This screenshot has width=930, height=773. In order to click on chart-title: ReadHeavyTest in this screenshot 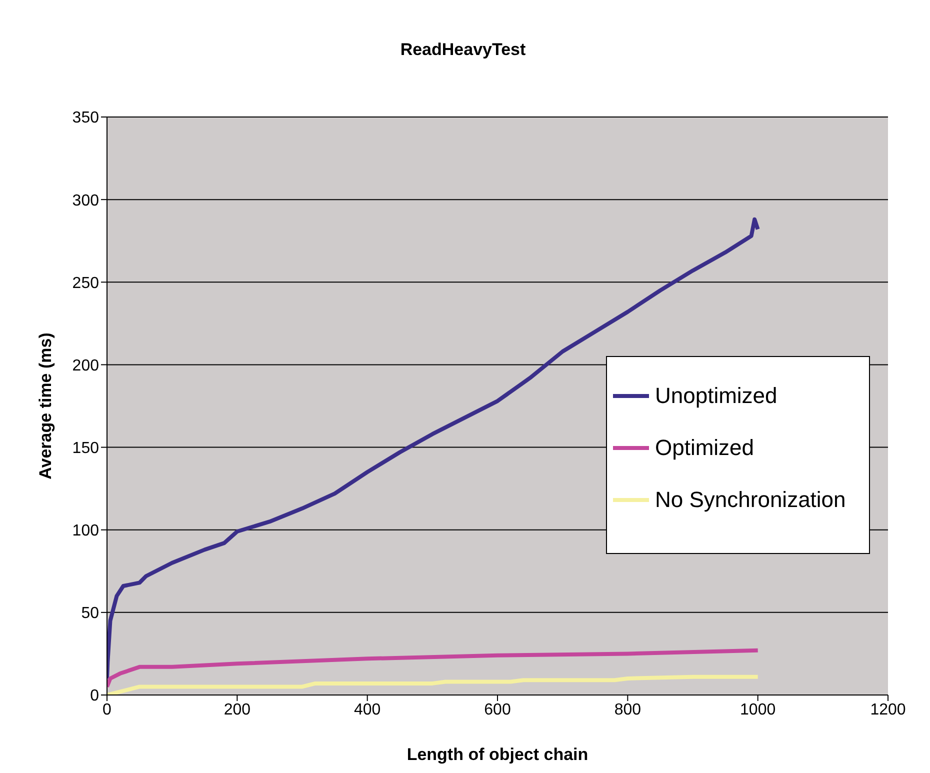, I will do `click(463, 50)`.